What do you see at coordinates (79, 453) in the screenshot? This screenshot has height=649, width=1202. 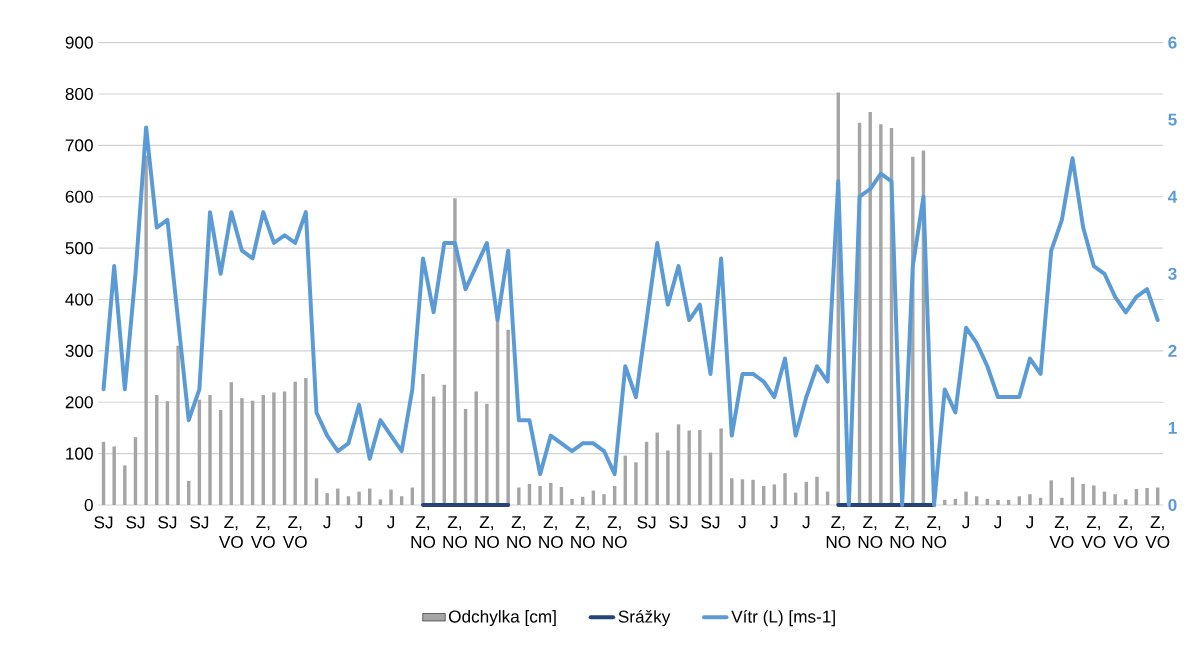 I see `y-tick-label: 100` at bounding box center [79, 453].